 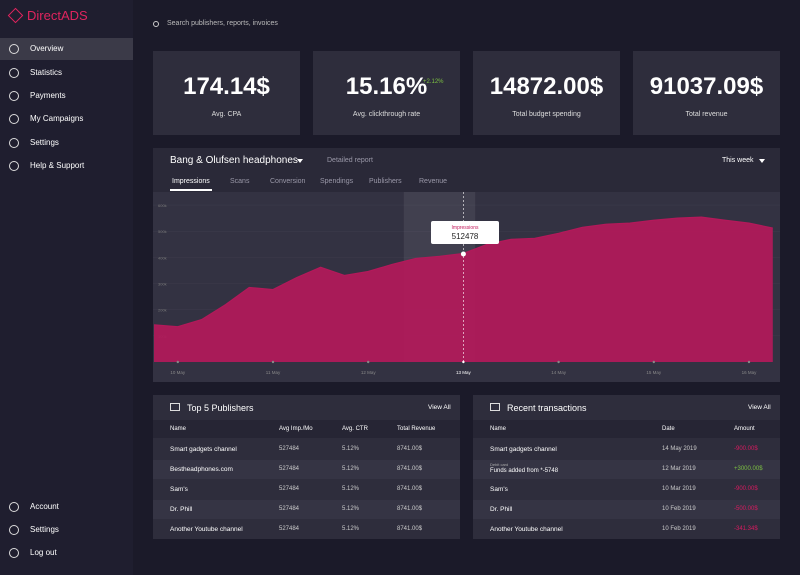 What do you see at coordinates (44, 506) in the screenshot?
I see `nav-label: Account` at bounding box center [44, 506].